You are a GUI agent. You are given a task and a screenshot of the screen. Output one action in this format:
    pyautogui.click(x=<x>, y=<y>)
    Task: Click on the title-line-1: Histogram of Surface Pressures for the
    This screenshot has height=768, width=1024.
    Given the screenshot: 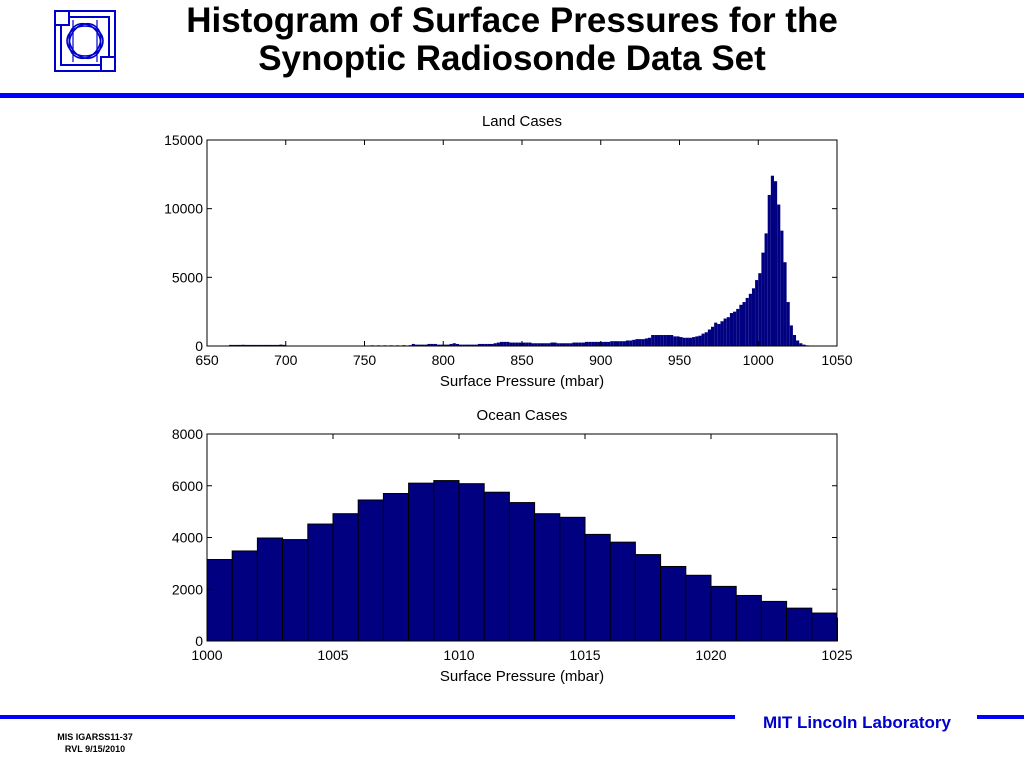 What is the action you would take?
    pyautogui.click(x=512, y=20)
    